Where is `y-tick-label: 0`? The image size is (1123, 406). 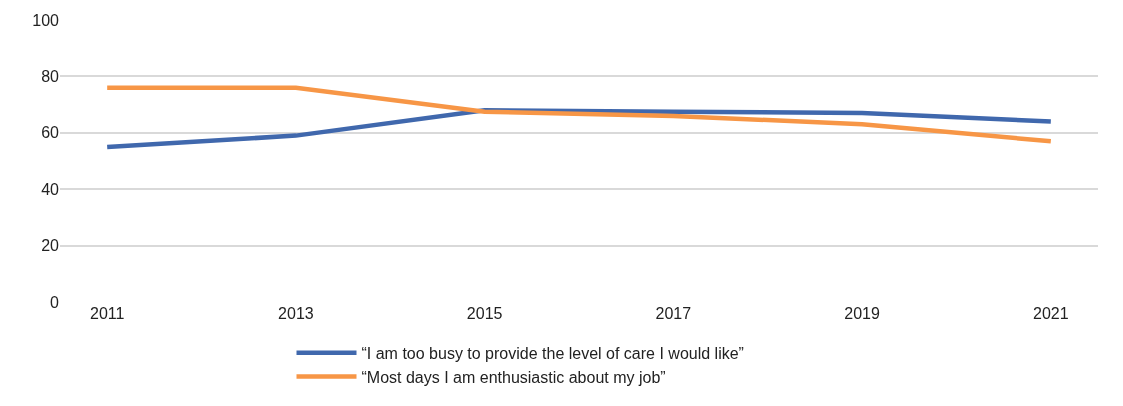 y-tick-label: 0 is located at coordinates (55, 302).